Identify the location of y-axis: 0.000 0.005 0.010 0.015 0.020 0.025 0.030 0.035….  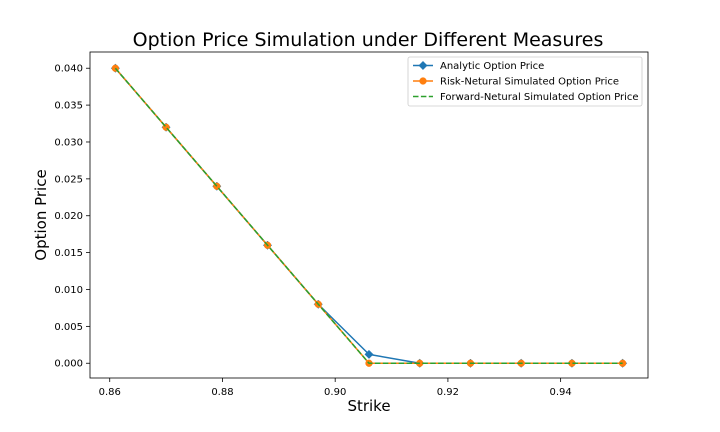
(72, 217).